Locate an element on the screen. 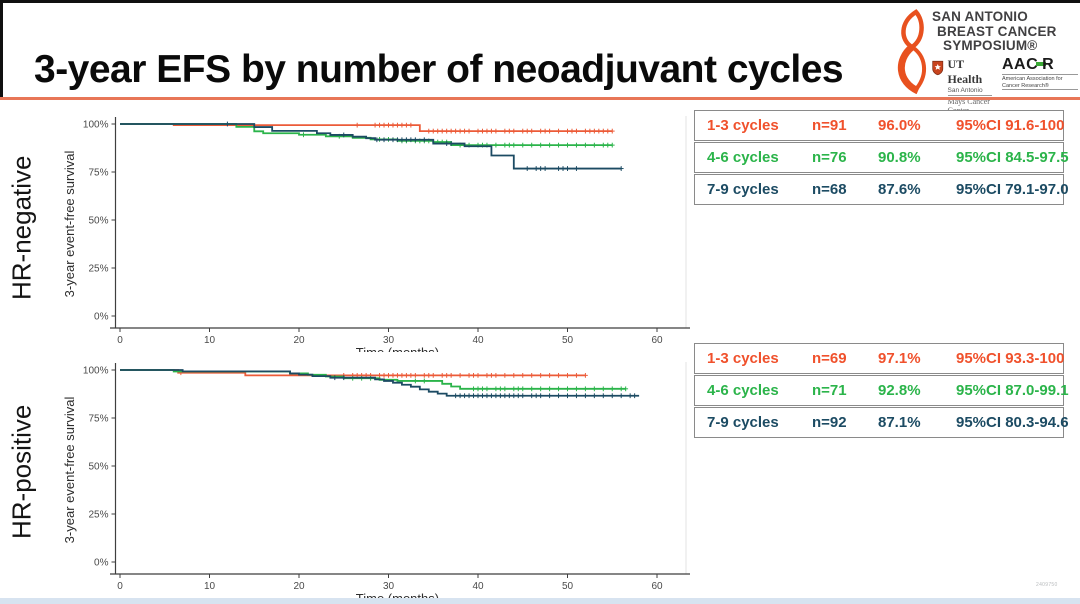  legend-pct: 87.6% is located at coordinates (899, 189).